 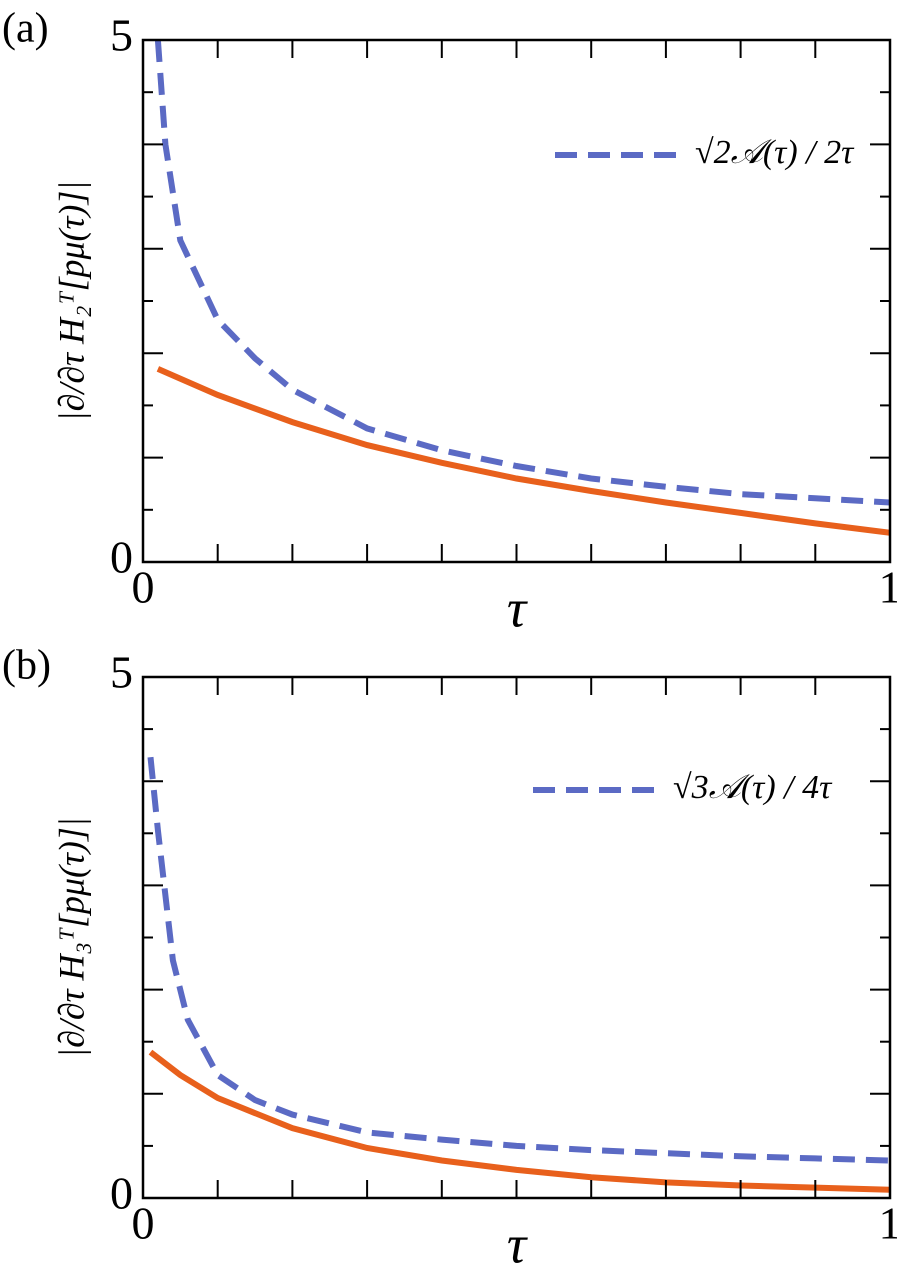 I want to click on panel-label: (a), so click(x=25, y=29).